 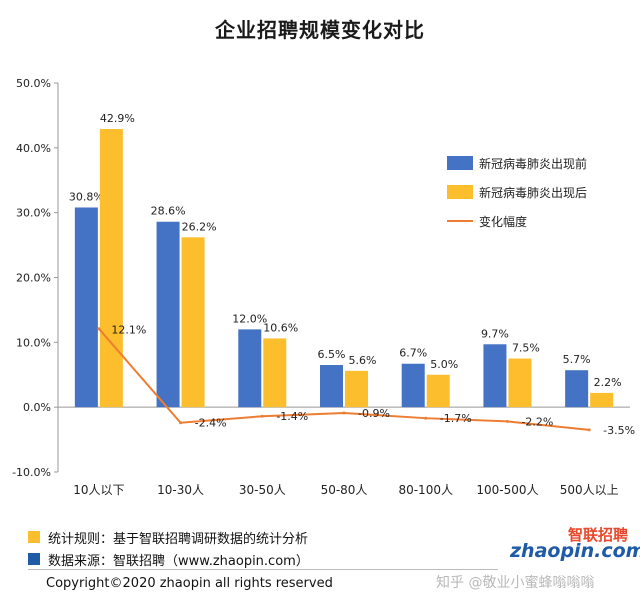 I want to click on footnote-stat-rule: 统计规则：基于智联招聘调研数据的统计分析, so click(x=168, y=537).